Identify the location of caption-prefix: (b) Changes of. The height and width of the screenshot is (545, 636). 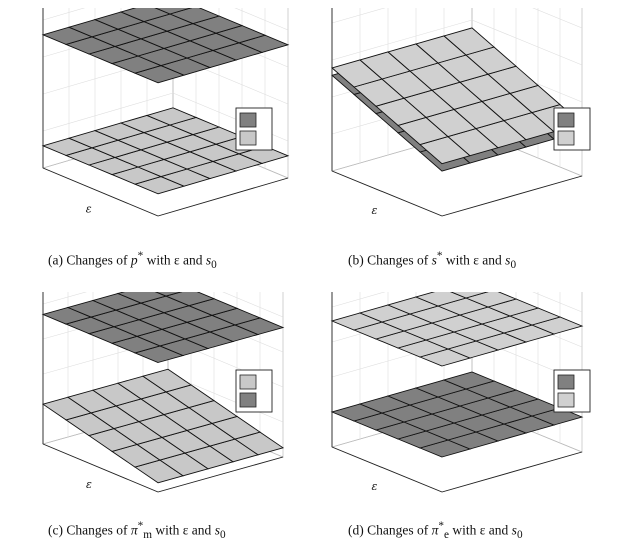
(390, 260).